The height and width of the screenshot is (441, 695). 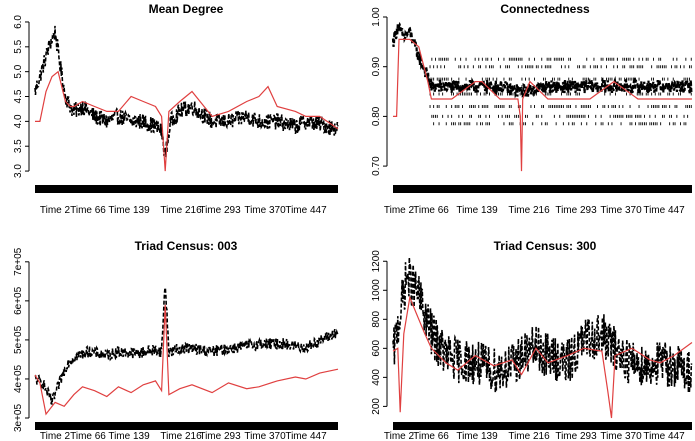 What do you see at coordinates (376, 166) in the screenshot?
I see `y-tick-label: 0.70` at bounding box center [376, 166].